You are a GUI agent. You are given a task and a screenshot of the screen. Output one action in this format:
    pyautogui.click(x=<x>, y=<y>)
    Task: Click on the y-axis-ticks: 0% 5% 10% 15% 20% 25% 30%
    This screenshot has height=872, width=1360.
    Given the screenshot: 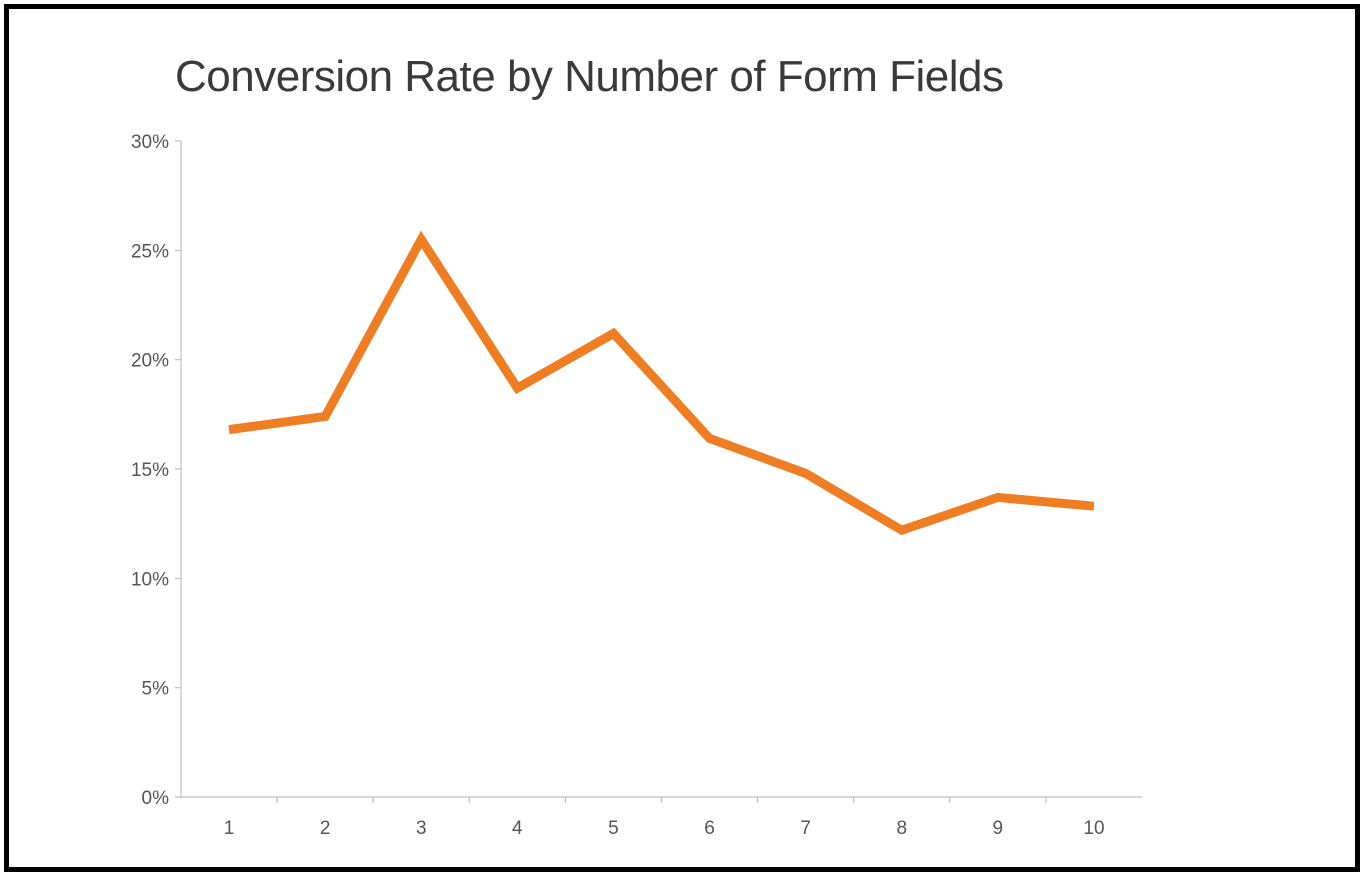 What is the action you would take?
    pyautogui.click(x=156, y=470)
    